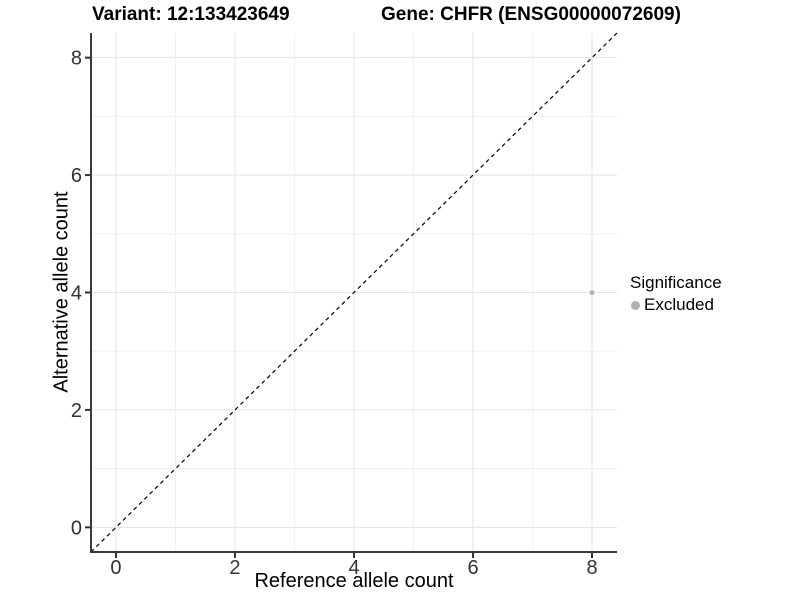 This screenshot has width=800, height=605. I want to click on gene-title: Gene: CHFR (ENSG00000072609), so click(531, 14).